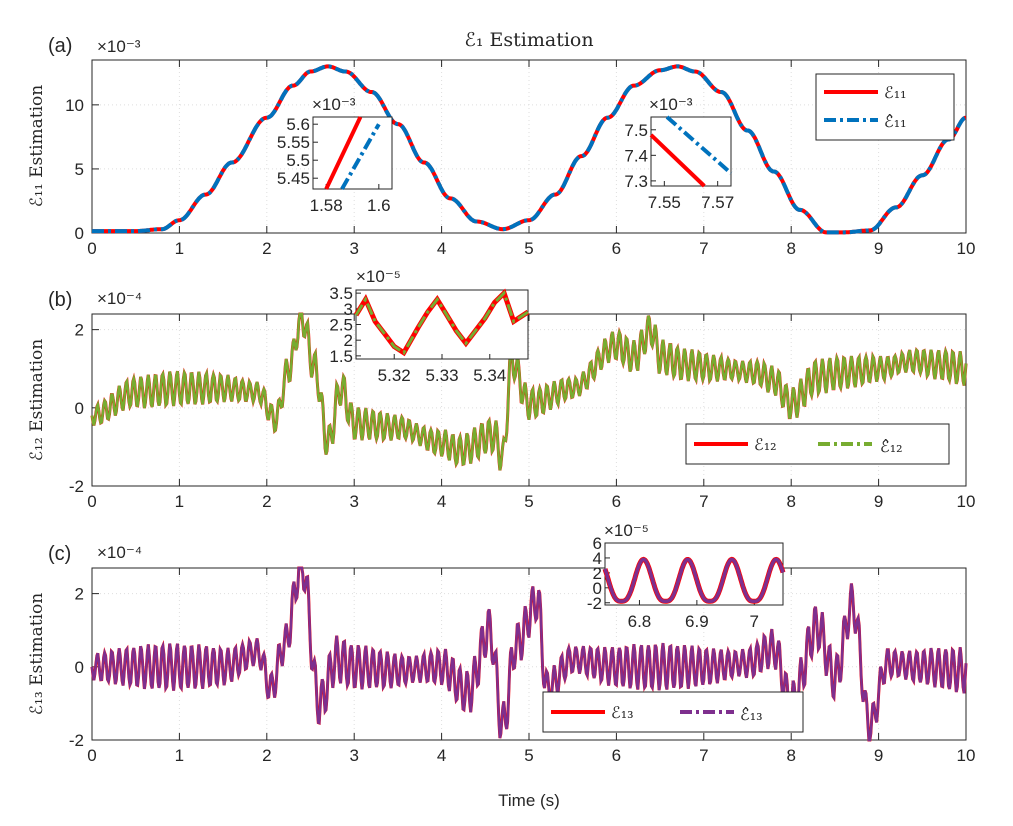  What do you see at coordinates (671, 104) in the screenshot?
I see `inset-exponent-a2: ×10⁻³` at bounding box center [671, 104].